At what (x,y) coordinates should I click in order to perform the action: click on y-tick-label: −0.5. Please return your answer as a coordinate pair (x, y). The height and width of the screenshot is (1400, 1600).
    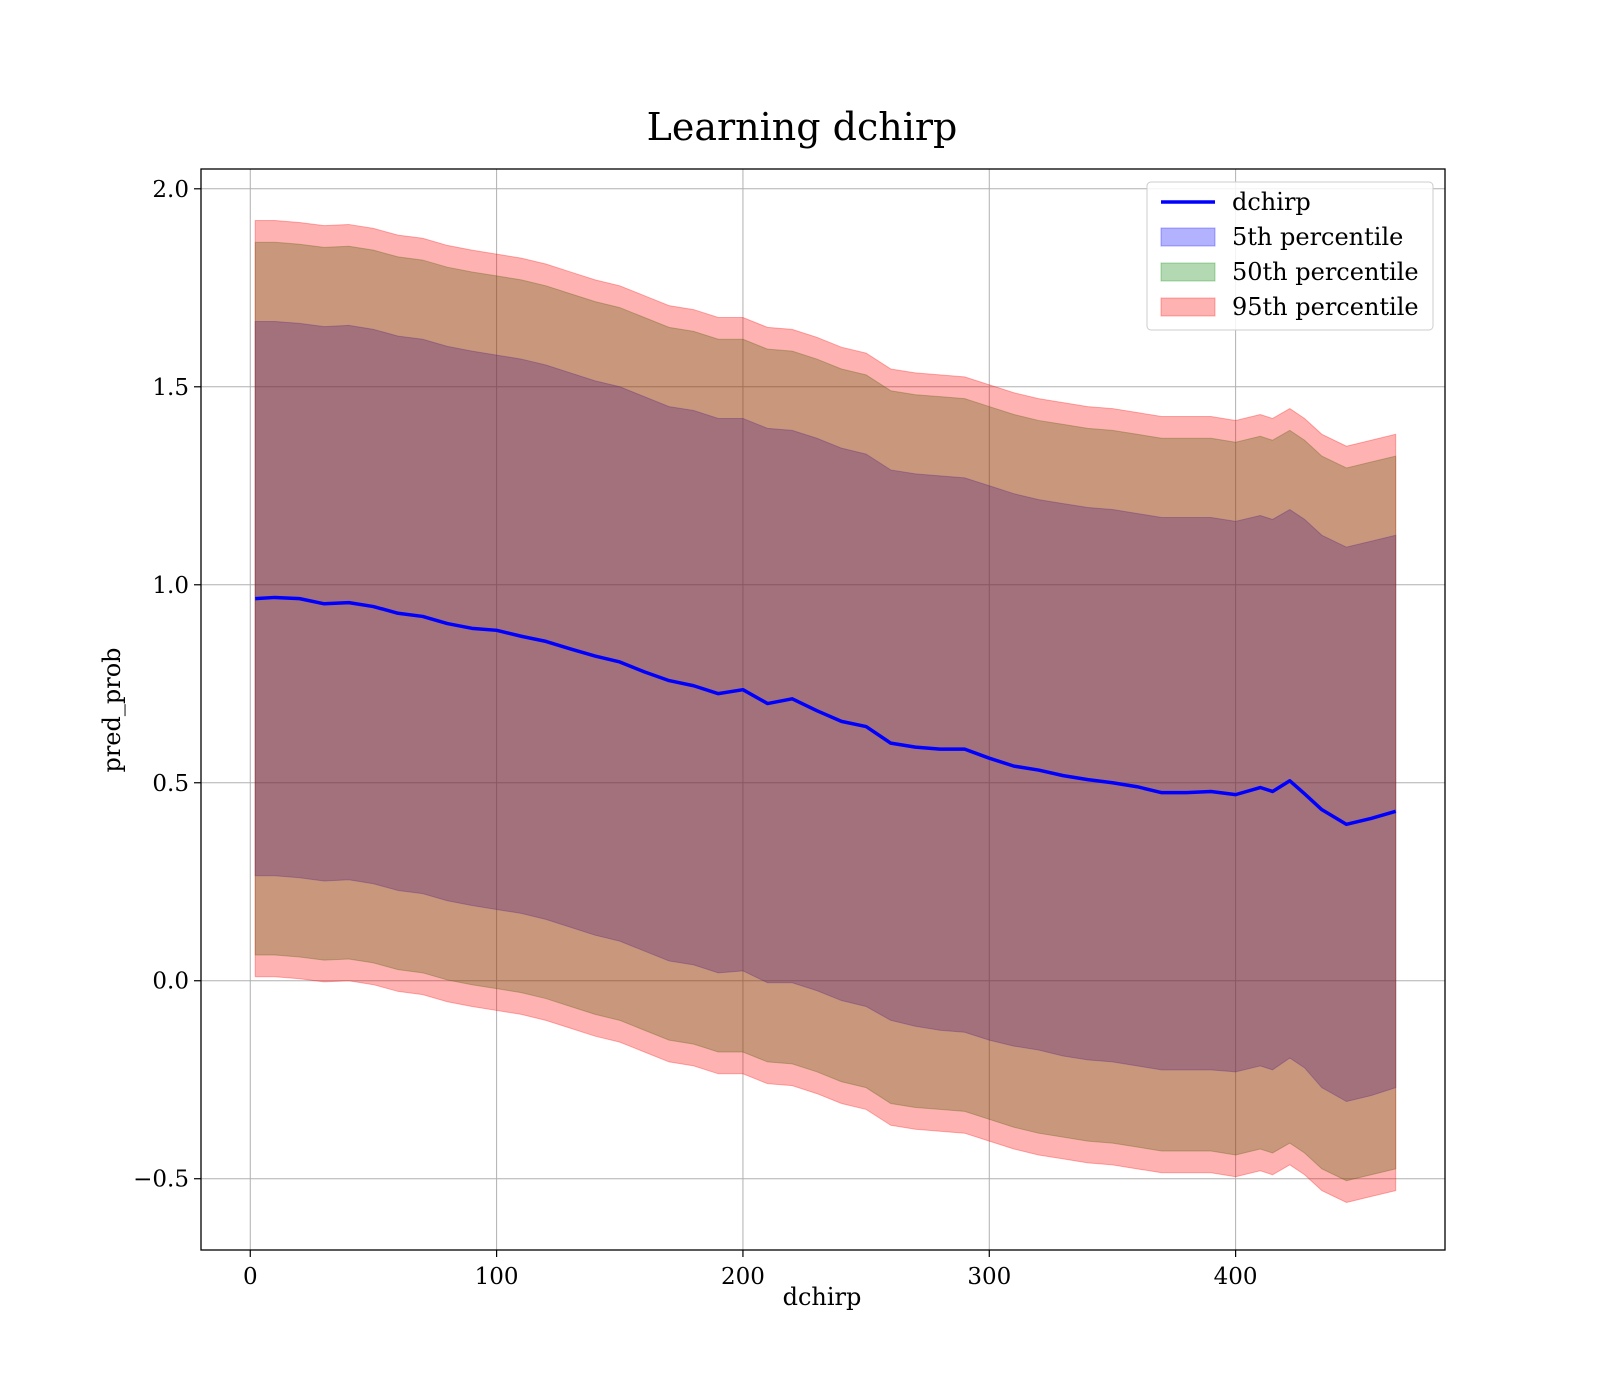
    Looking at the image, I should click on (161, 1180).